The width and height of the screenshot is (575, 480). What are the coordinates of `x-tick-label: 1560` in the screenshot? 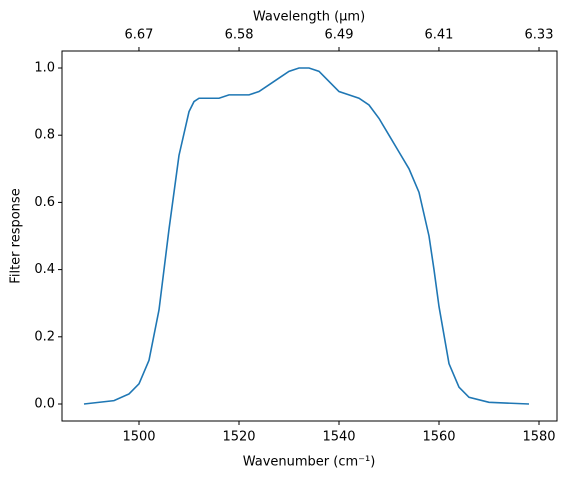 It's located at (438, 437).